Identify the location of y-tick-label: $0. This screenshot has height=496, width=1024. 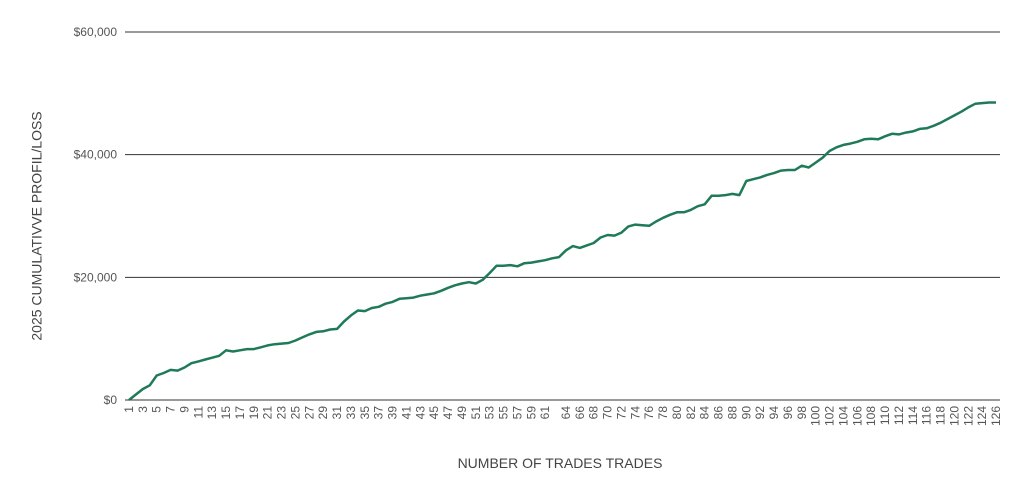
(111, 400).